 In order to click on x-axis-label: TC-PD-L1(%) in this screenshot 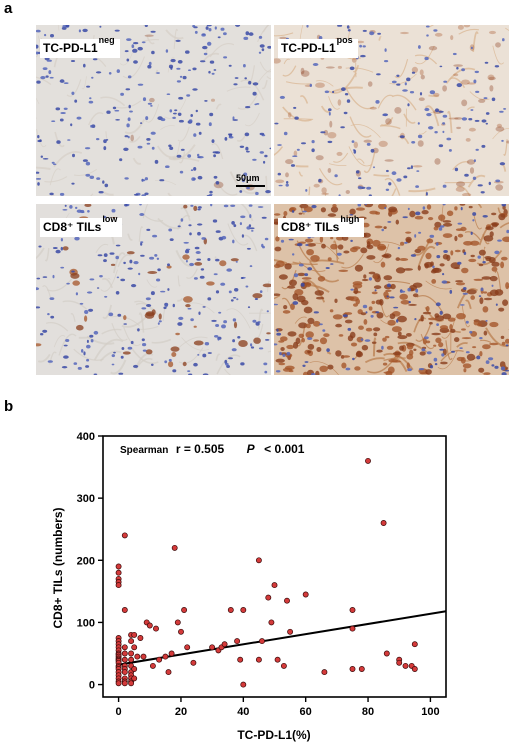, I will do `click(273, 735)`.